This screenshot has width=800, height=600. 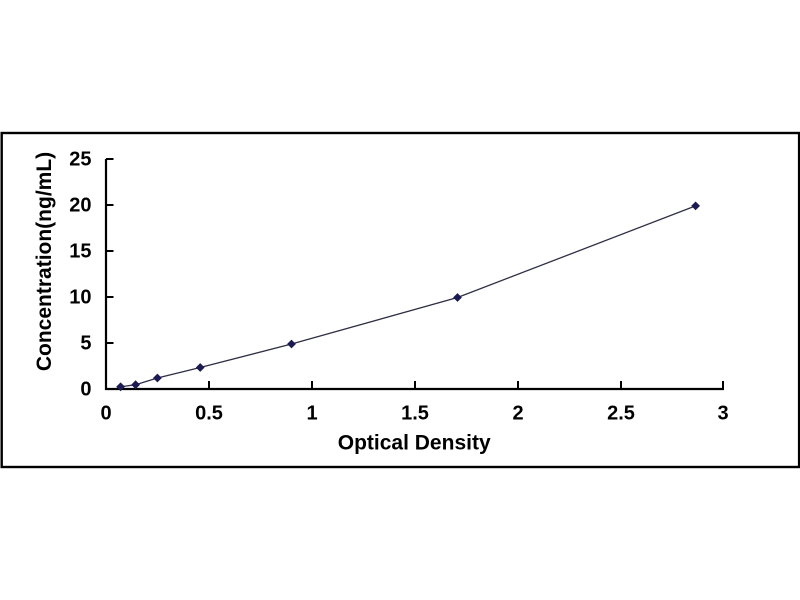 I want to click on svg-text: 25, so click(x=80, y=159).